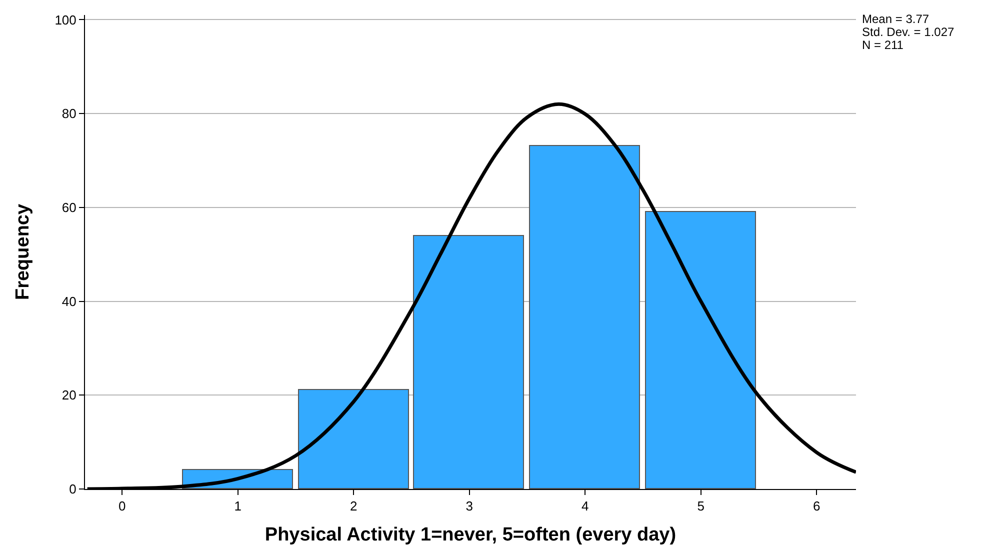 This screenshot has height=554, width=998. I want to click on y-tick-label: 40, so click(69, 301).